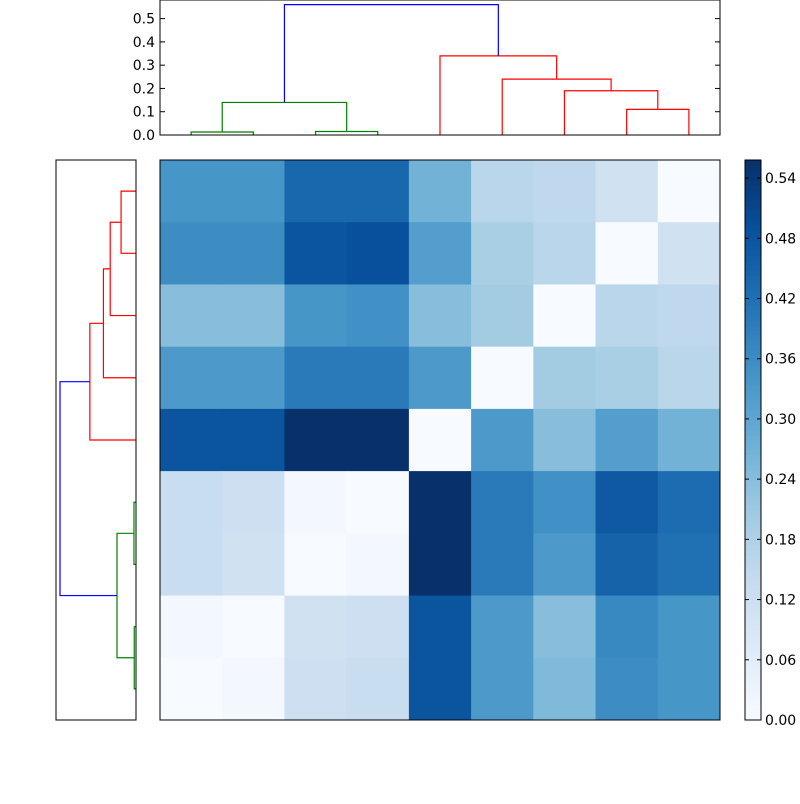  I want to click on left-dendrogram, so click(96, 440).